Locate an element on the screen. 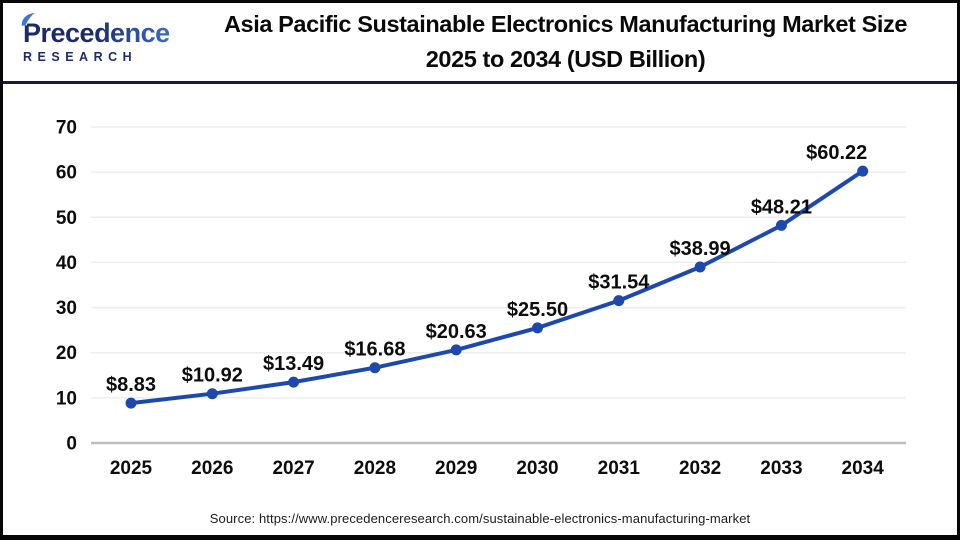 This screenshot has height=540, width=960. y-tick-label: 30 is located at coordinates (66, 308).